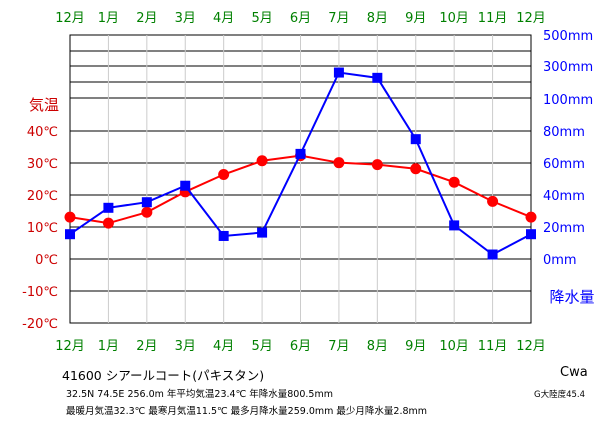 The height and width of the screenshot is (425, 611). Describe the element at coordinates (568, 67) in the screenshot. I see `precipitation-tick-label: 300mm` at that location.